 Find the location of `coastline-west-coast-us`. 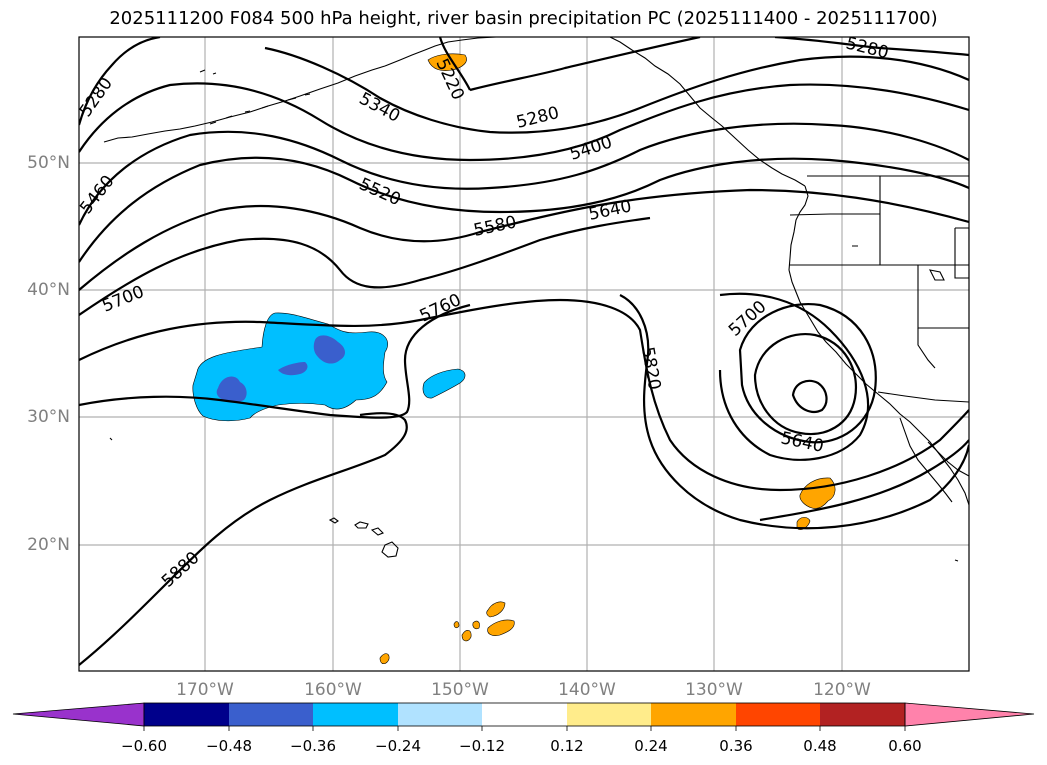

coastline-west-coast-us is located at coordinates (878, 387).